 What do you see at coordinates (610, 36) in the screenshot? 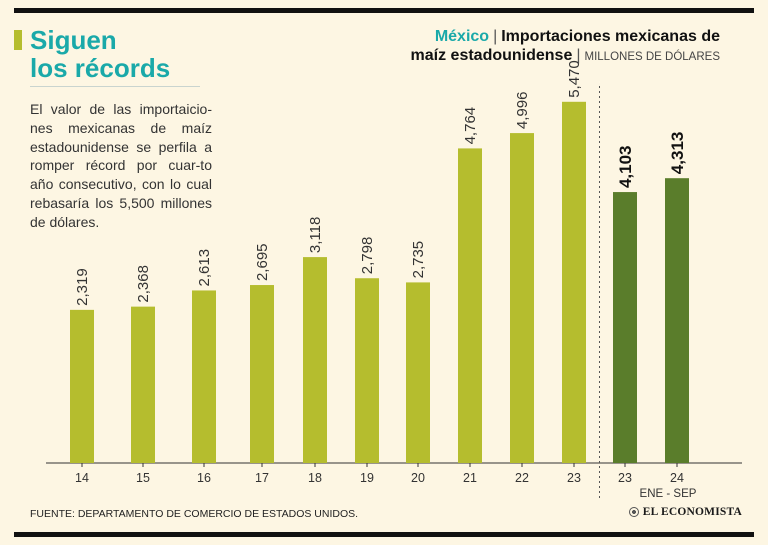
I see `chart-title-line-1: Importaciones mexicanas de` at bounding box center [610, 36].